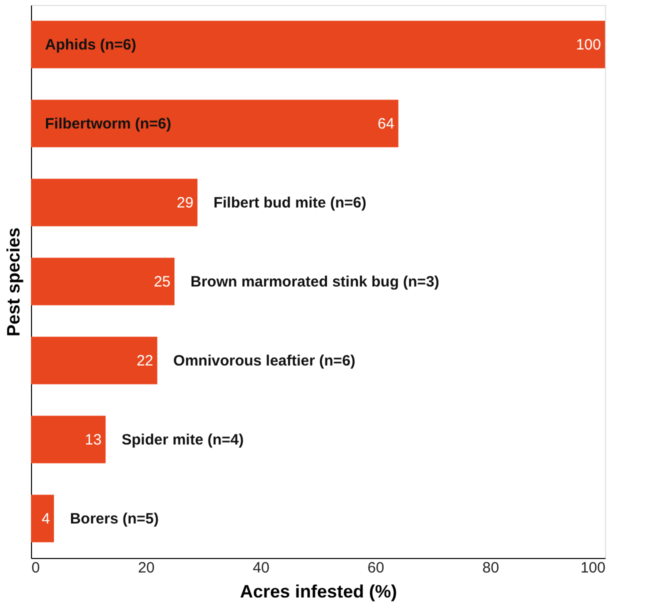 The width and height of the screenshot is (651, 613). What do you see at coordinates (261, 568) in the screenshot?
I see `x-tick-label: 40` at bounding box center [261, 568].